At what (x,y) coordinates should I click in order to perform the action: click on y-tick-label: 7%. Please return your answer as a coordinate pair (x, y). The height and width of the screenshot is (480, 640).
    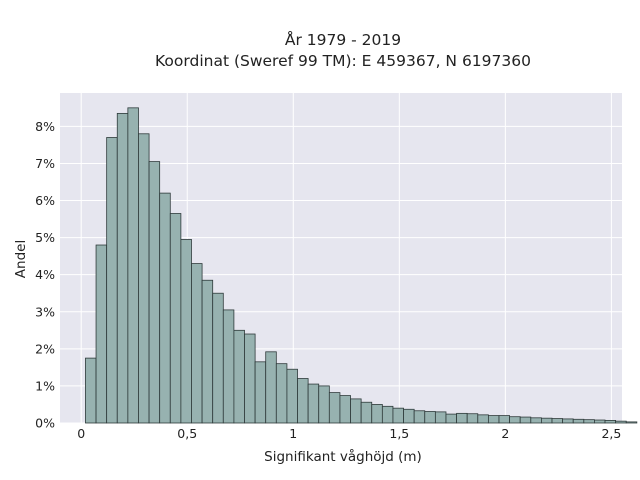
    Looking at the image, I should click on (45, 163).